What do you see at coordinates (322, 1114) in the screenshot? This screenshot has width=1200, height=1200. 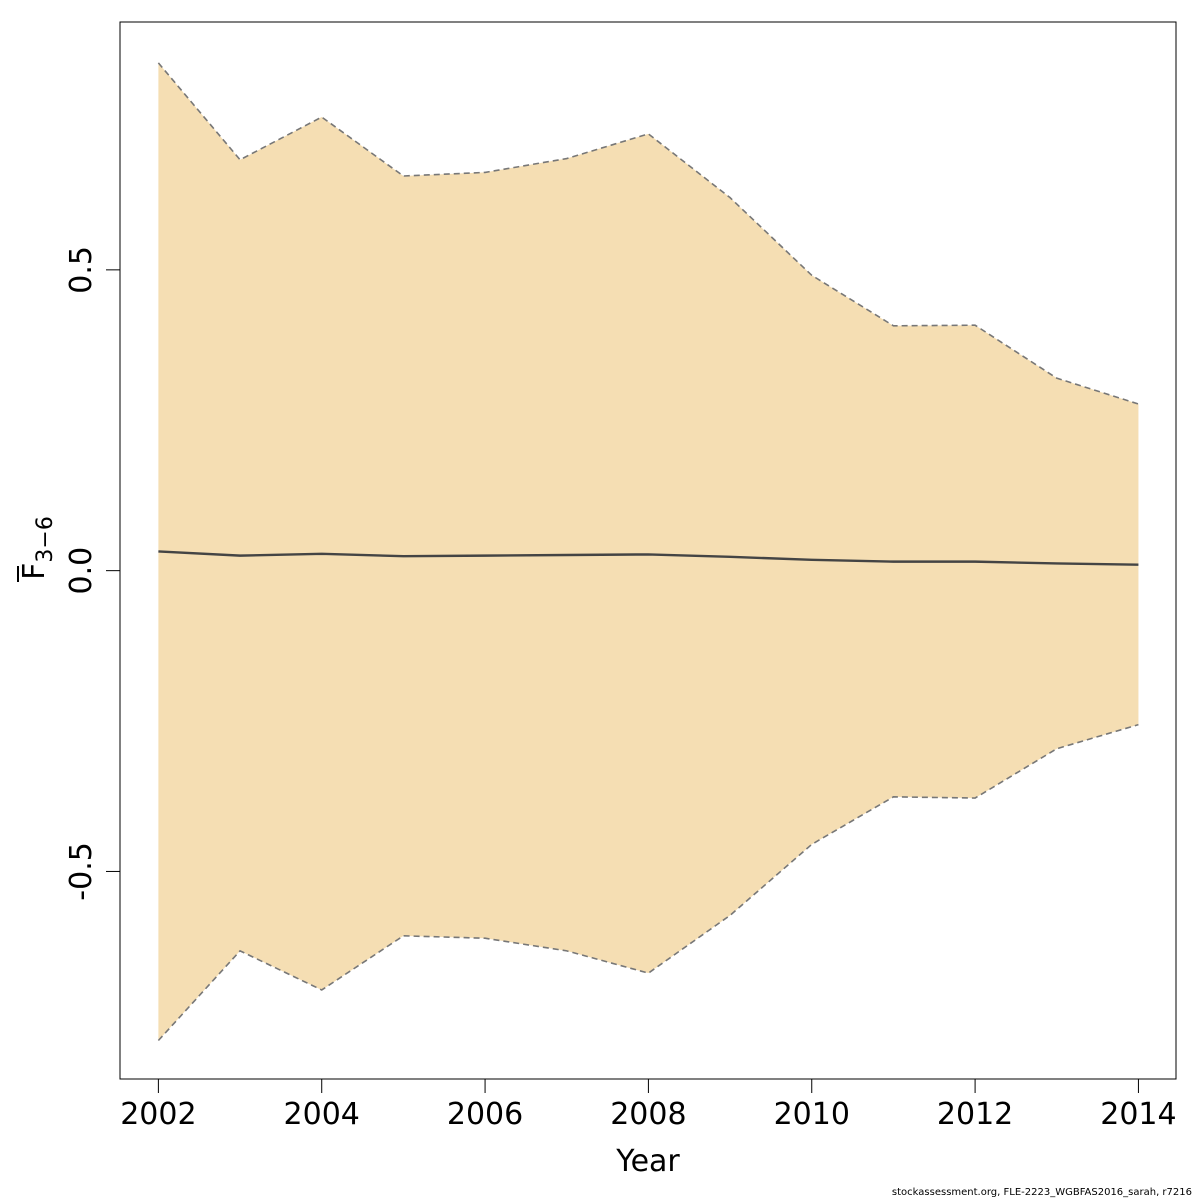 I see `x-tick-label: 2004` at bounding box center [322, 1114].